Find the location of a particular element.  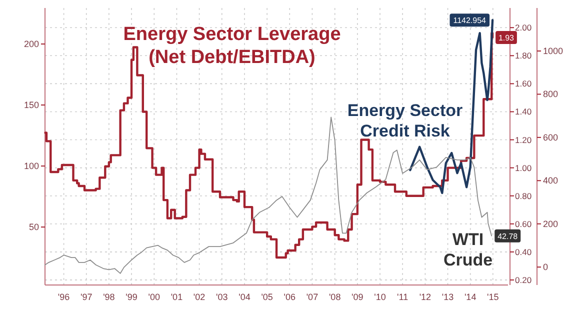

series-label: Energy Sector Leverage (Net Debt/EBITDA) is located at coordinates (232, 46).